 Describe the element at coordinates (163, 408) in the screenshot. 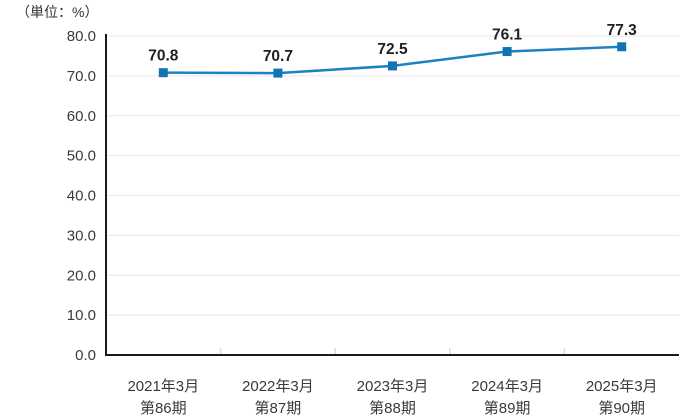

I see `x-category-label-period: 第86期` at that location.